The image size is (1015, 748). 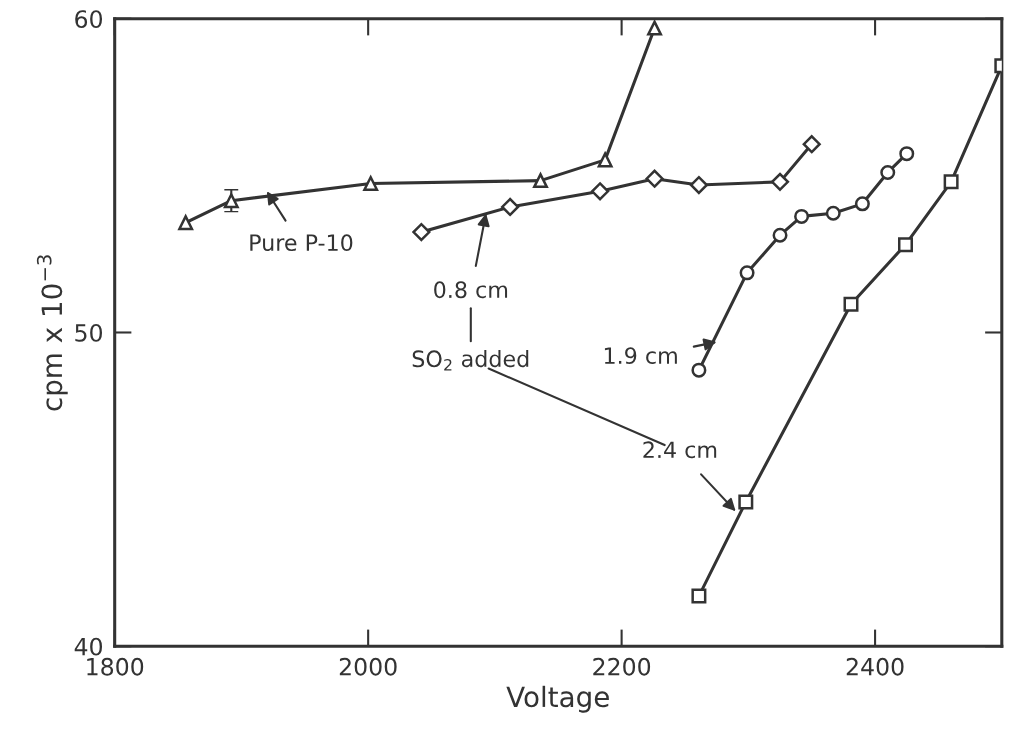 What do you see at coordinates (875, 666) in the screenshot?
I see `x-tick-label: 2400` at bounding box center [875, 666].